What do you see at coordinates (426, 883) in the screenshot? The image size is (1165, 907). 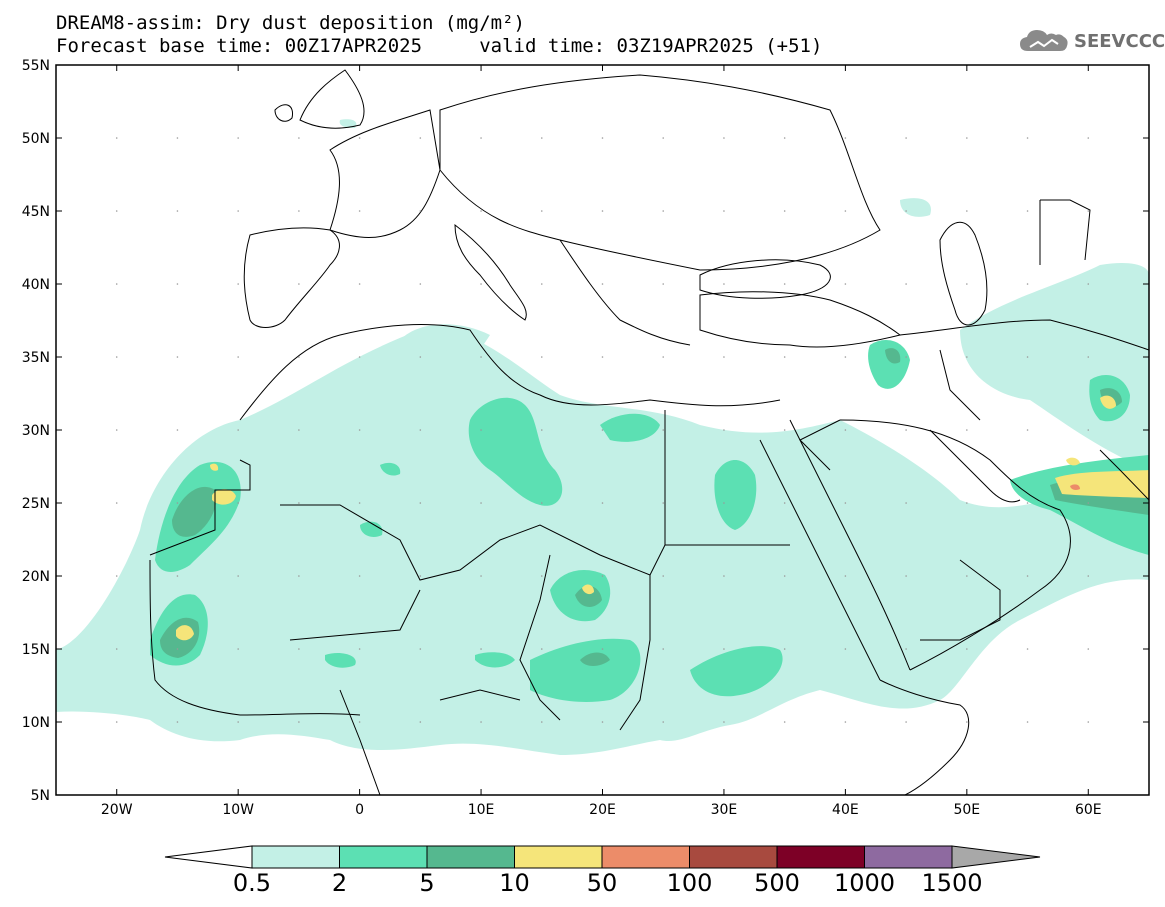 I see `legend-label: 5` at bounding box center [426, 883].